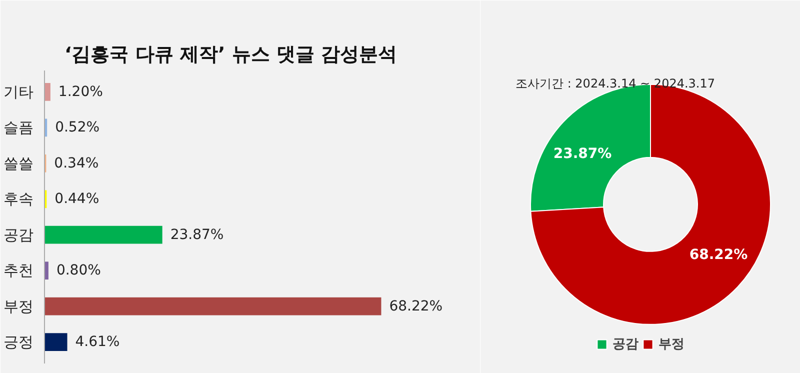 This screenshot has height=373, width=800. Describe the element at coordinates (19, 342) in the screenshot. I see `y-tick-label: 긍정` at that location.